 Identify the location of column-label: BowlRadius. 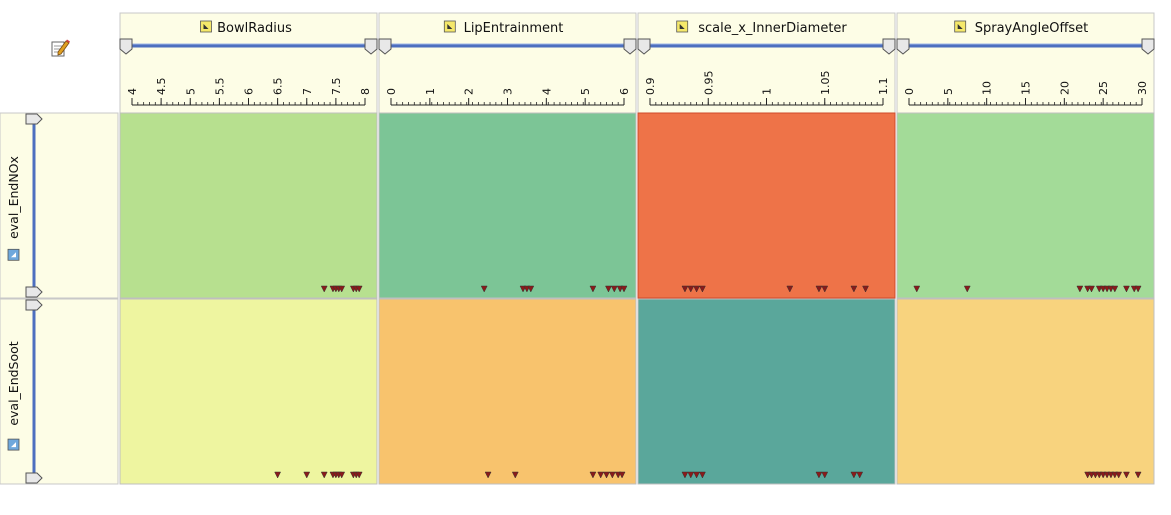
(254, 28).